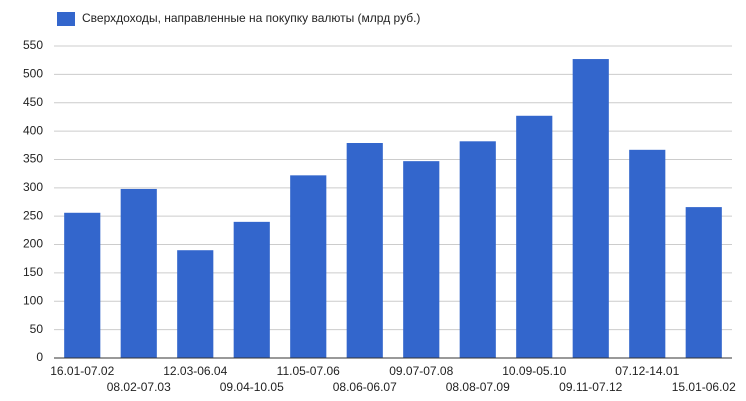  I want to click on x-tick-label: 12.03-06.04, so click(195, 371).